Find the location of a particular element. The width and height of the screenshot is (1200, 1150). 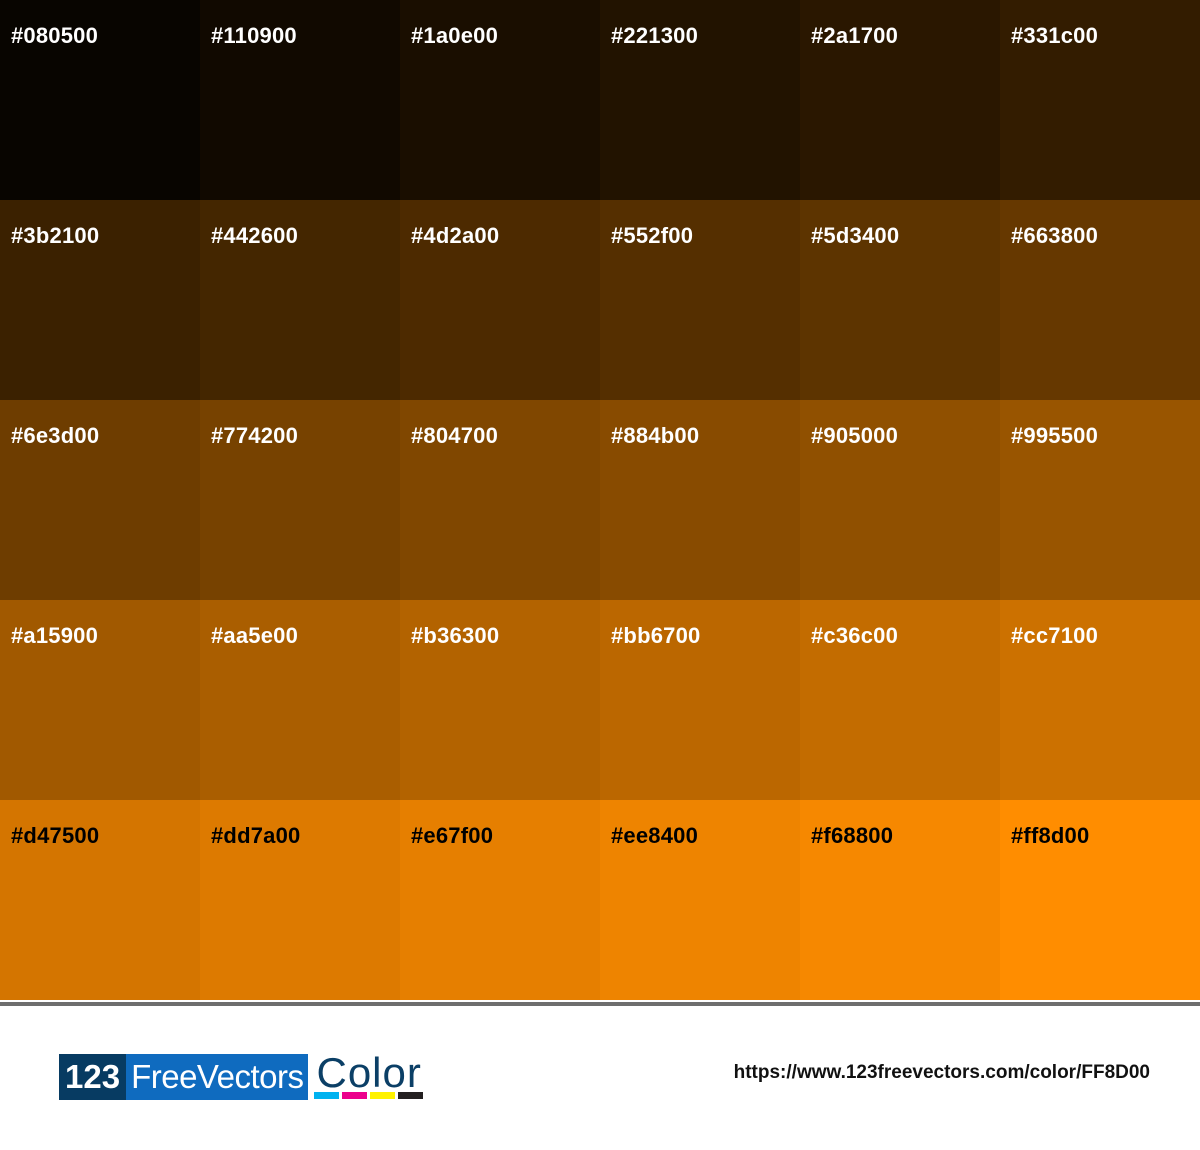

swatch-hex-label: #e67f00 is located at coordinates (452, 835).